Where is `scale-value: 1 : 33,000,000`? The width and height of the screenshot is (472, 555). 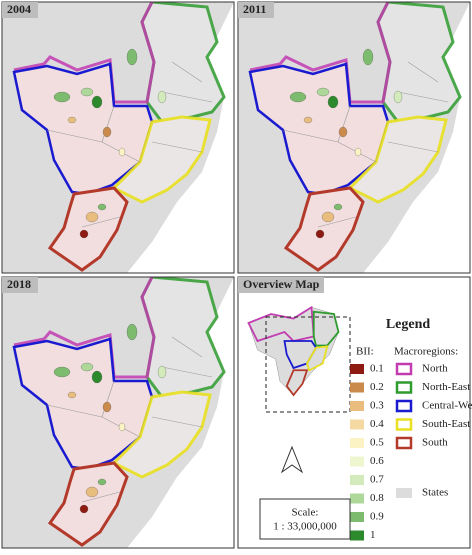
scale-value: 1 : 33,000,000 is located at coordinates (305, 527).